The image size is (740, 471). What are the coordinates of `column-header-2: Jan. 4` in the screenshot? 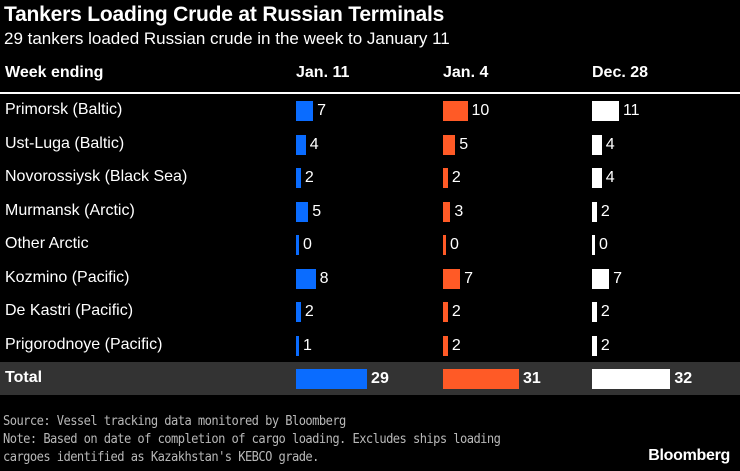 It's located at (466, 72).